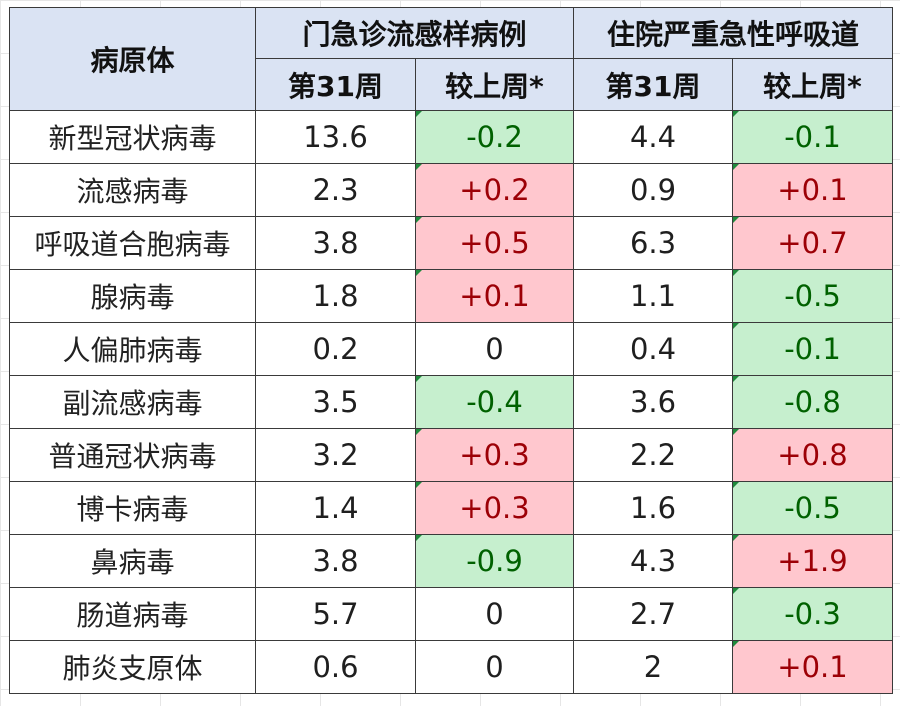  I want to click on cell-inpatient-week: 0.9, so click(653, 190).